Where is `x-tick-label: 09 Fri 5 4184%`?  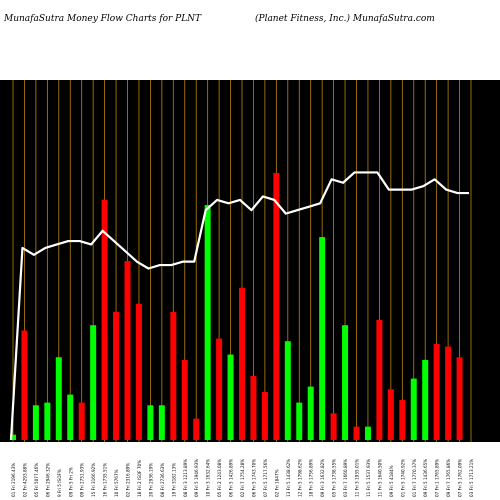 x-tick-label: 09 Fri 5 4184% is located at coordinates (391, 481).